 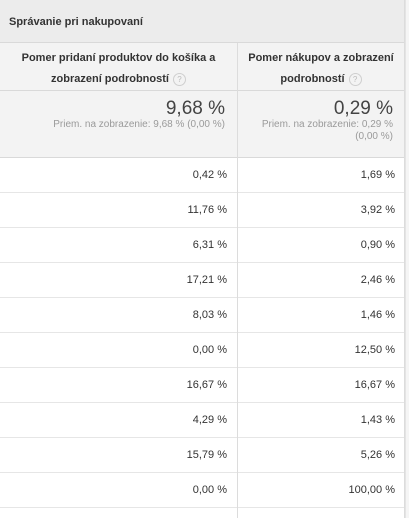 I want to click on table-cell-buy-to-detail: 1,69 %, so click(x=321, y=175).